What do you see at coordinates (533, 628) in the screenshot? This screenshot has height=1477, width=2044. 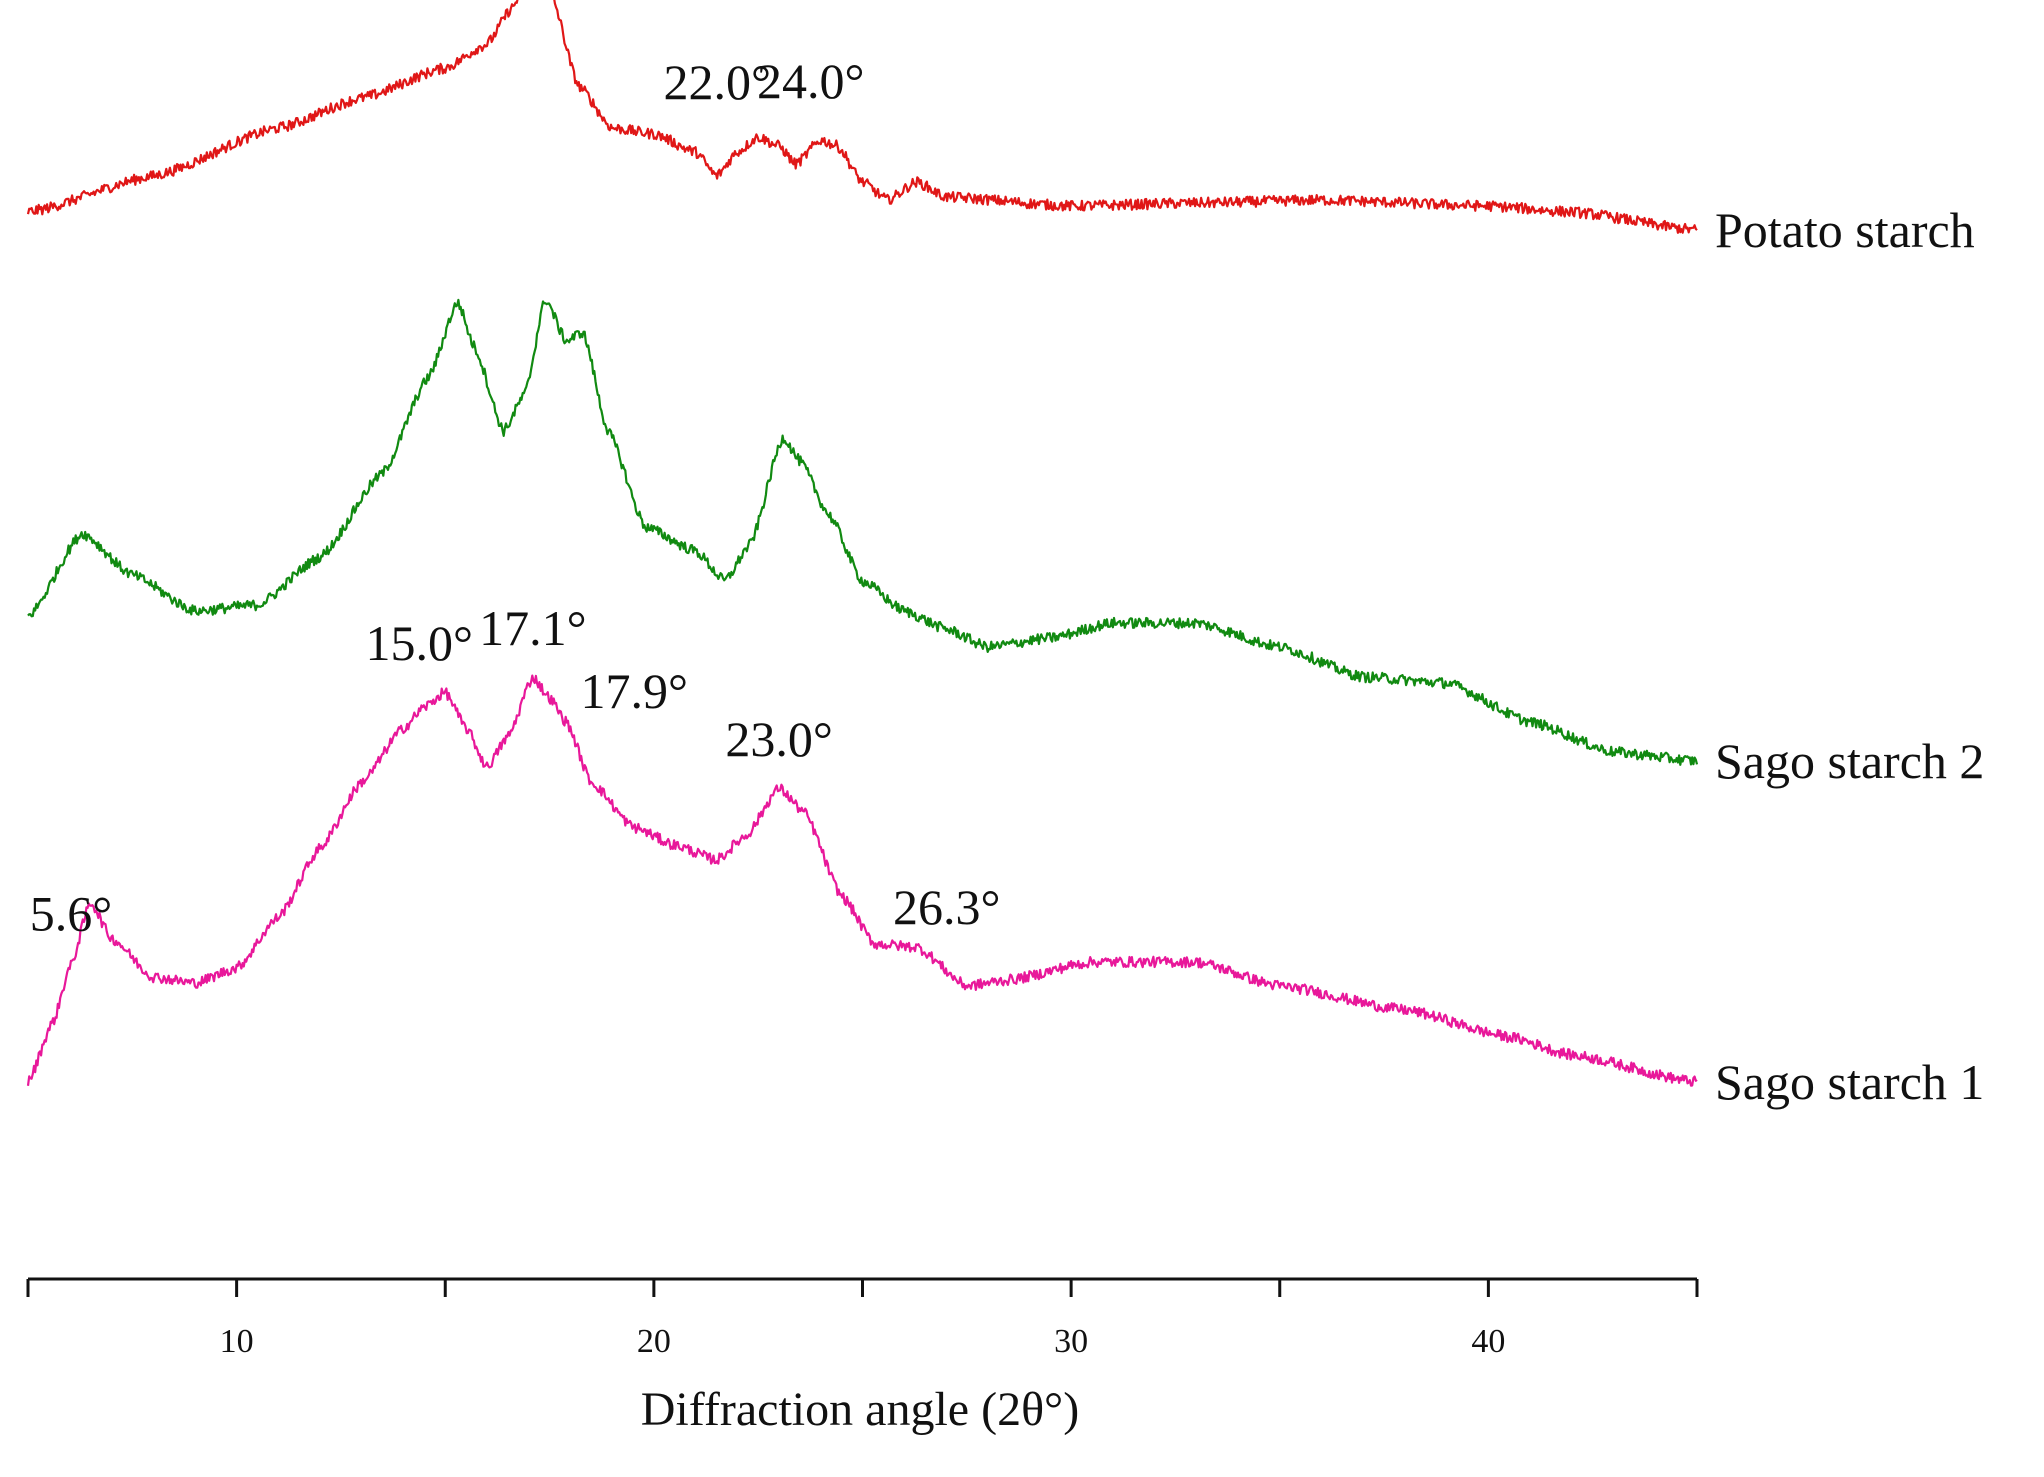 I see `peak-label-sago-starch-1-2: 17.1°` at bounding box center [533, 628].